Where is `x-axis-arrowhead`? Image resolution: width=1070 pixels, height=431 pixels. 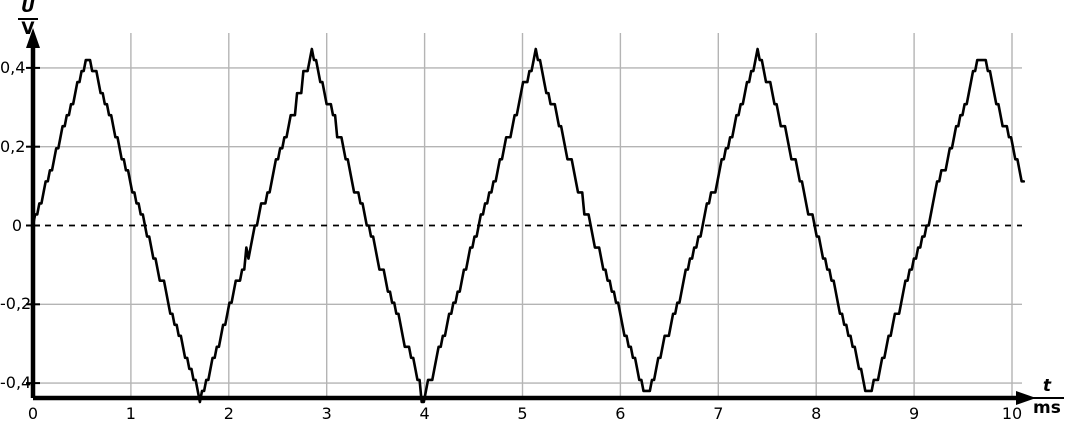 x-axis-arrowhead is located at coordinates (1026, 398).